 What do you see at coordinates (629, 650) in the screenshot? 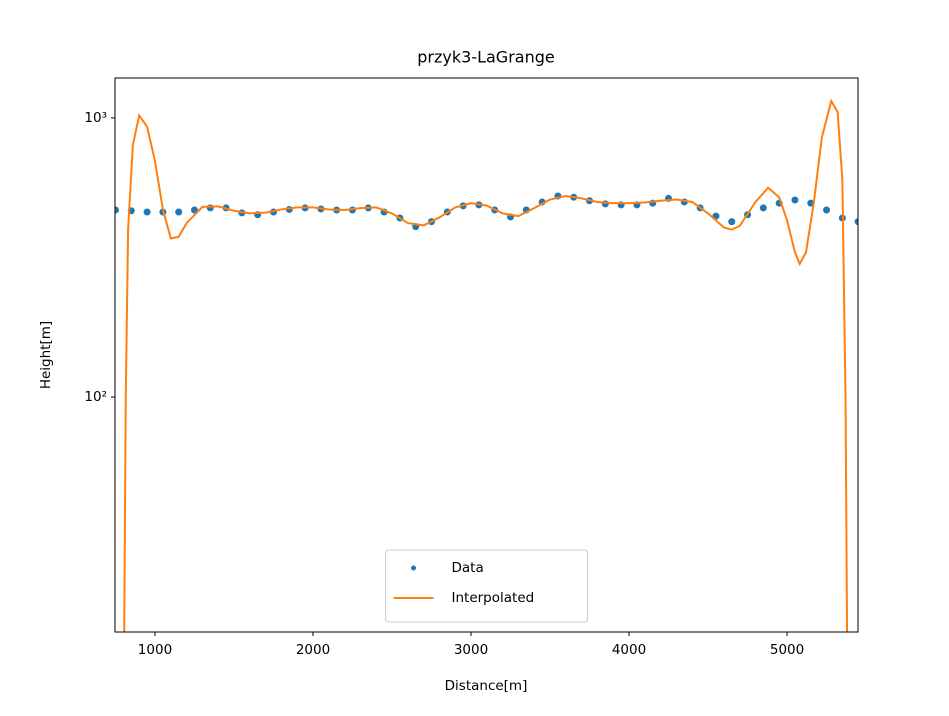
I see `x-tick-label: 4000` at bounding box center [629, 650].